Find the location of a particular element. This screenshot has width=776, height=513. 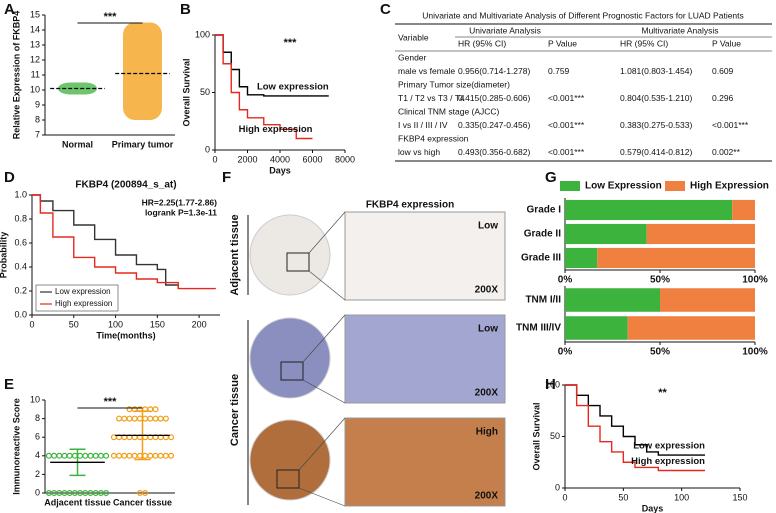

group-label: Cancer tissue is located at coordinates (235, 410).